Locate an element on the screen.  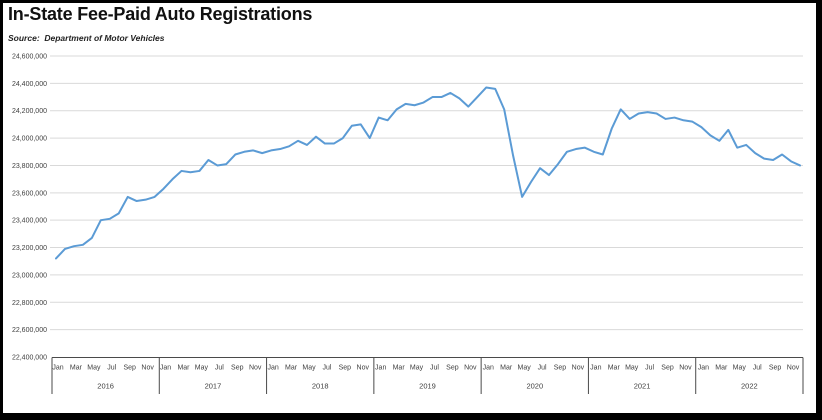
x-axis-year-label: 2016 is located at coordinates (105, 386).